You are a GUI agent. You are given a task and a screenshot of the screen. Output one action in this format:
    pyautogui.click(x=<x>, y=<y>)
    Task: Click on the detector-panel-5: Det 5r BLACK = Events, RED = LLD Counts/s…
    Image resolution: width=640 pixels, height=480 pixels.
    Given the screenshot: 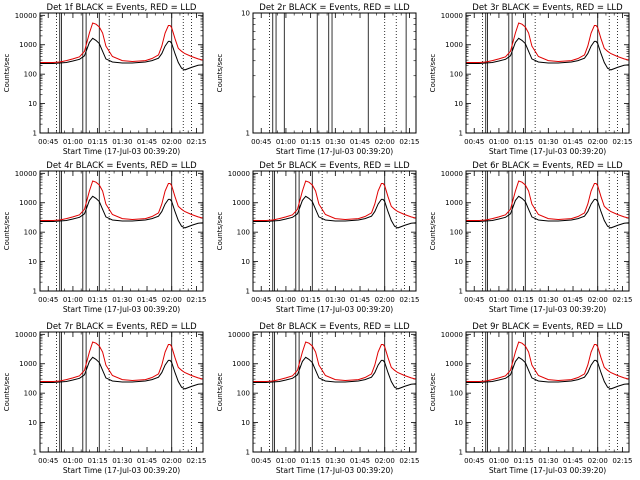 What is the action you would take?
    pyautogui.click(x=318, y=237)
    